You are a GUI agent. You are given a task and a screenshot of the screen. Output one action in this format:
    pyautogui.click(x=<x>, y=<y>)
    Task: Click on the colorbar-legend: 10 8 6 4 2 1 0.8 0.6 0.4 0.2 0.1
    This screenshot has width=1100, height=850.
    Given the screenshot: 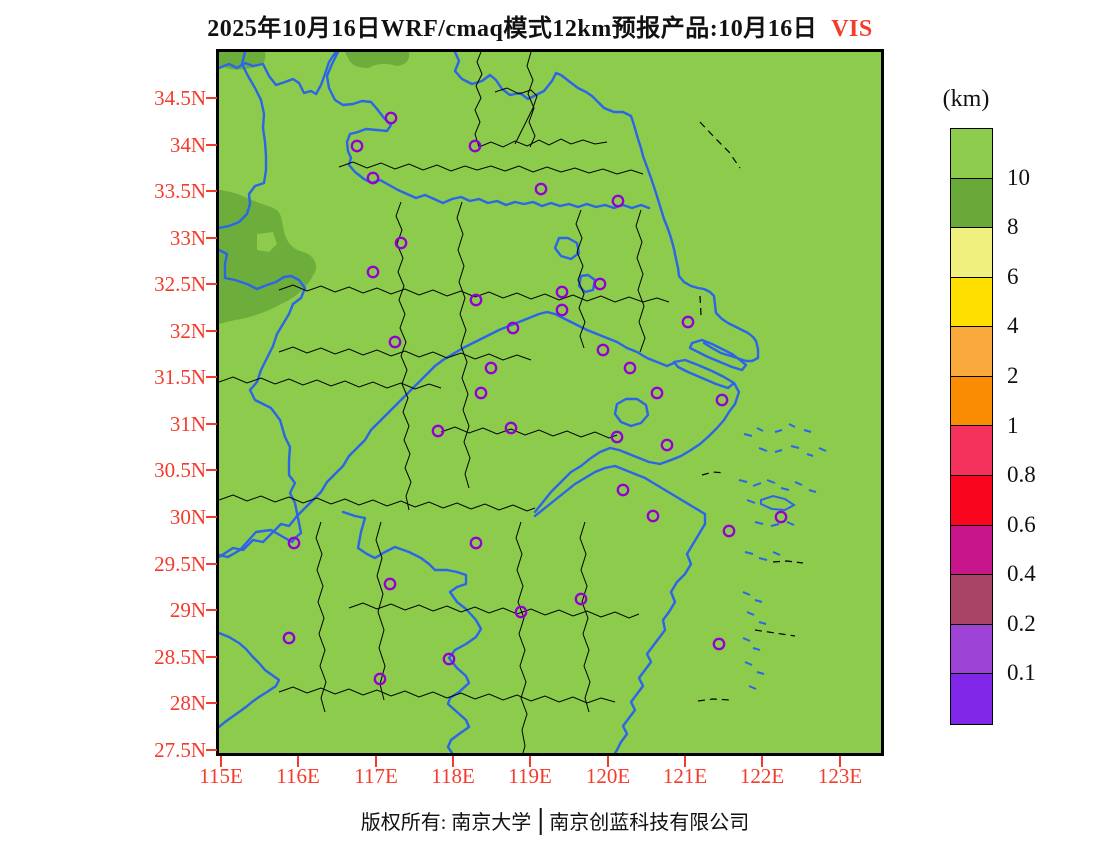 What is the action you would take?
    pyautogui.click(x=1010, y=426)
    